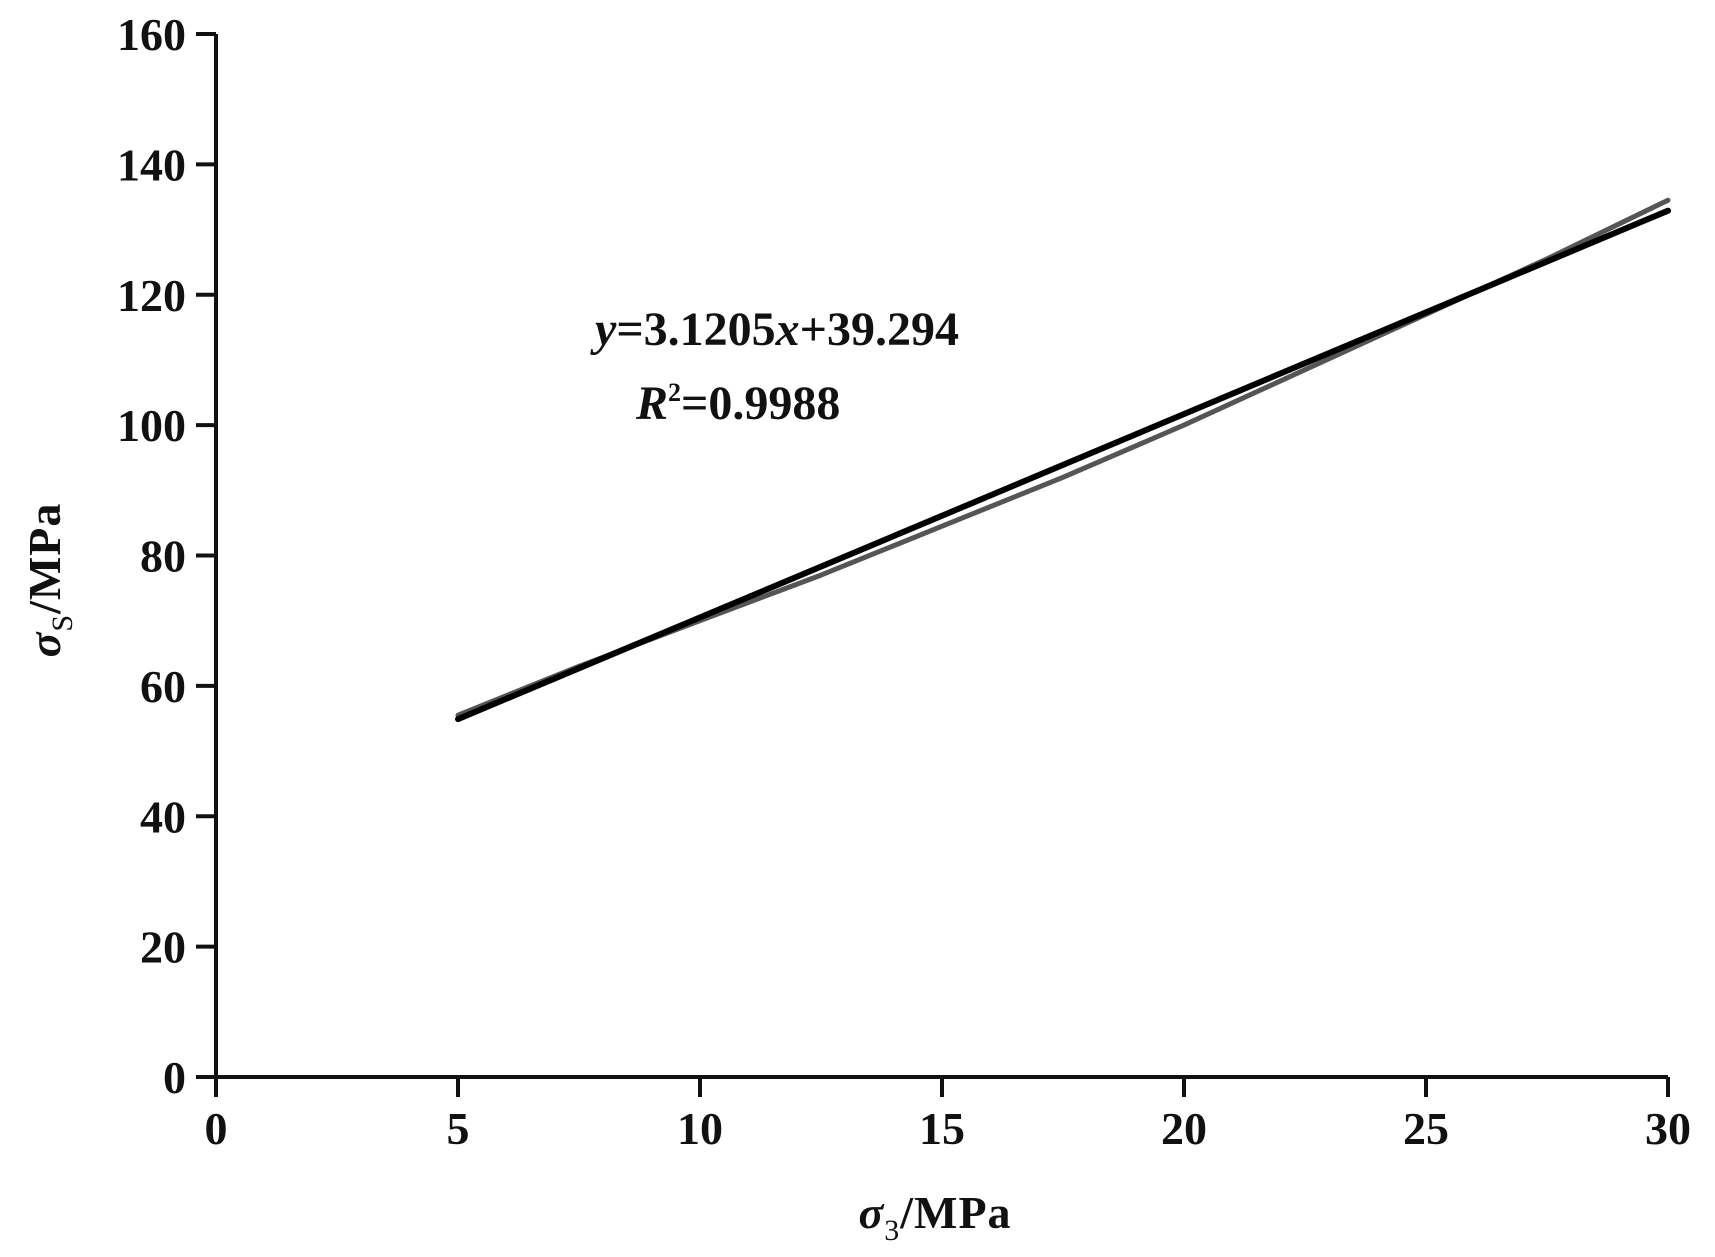 The height and width of the screenshot is (1257, 1715). I want to click on y-tick-label: 80, so click(163, 556).